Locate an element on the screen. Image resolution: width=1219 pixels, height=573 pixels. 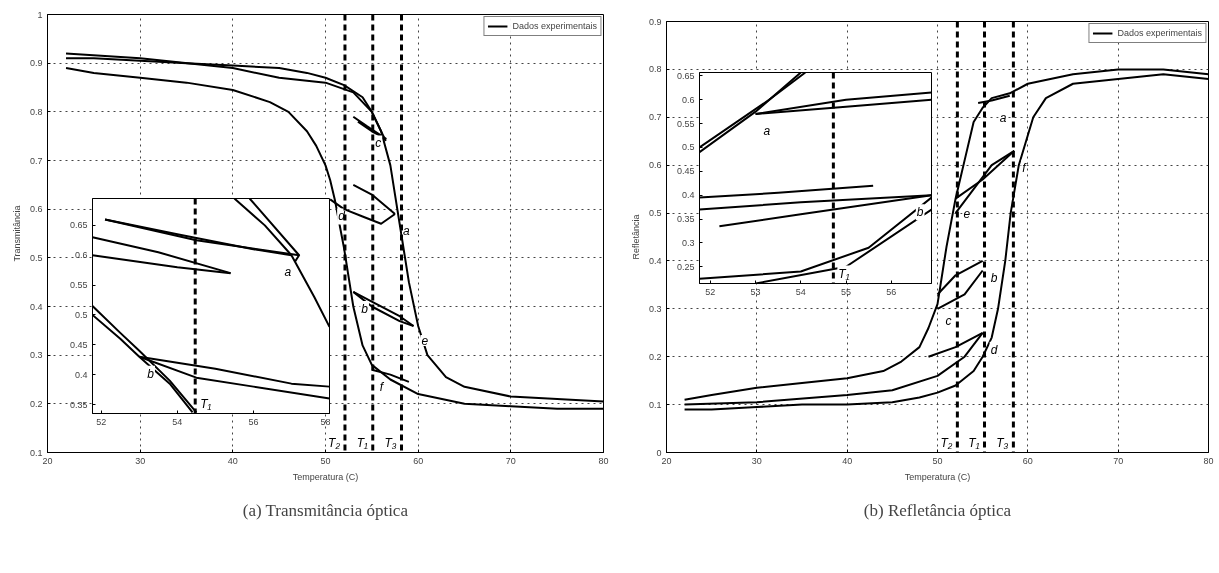
x-tick-label: 58 is located at coordinates (325, 421).